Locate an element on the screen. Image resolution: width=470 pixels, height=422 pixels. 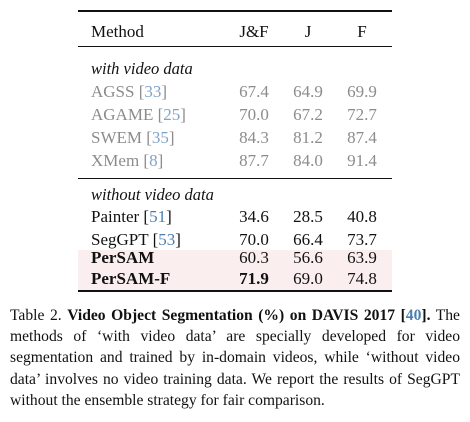
table-header-rule is located at coordinates (235, 46).